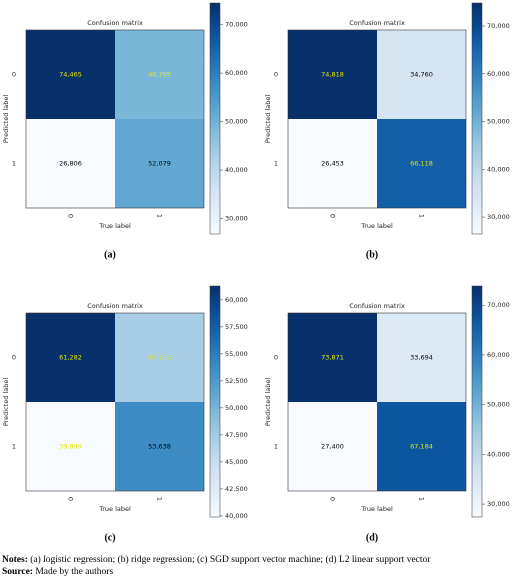 The image size is (520, 580). I want to click on colorbar-tick-label: 47,500, so click(236, 435).